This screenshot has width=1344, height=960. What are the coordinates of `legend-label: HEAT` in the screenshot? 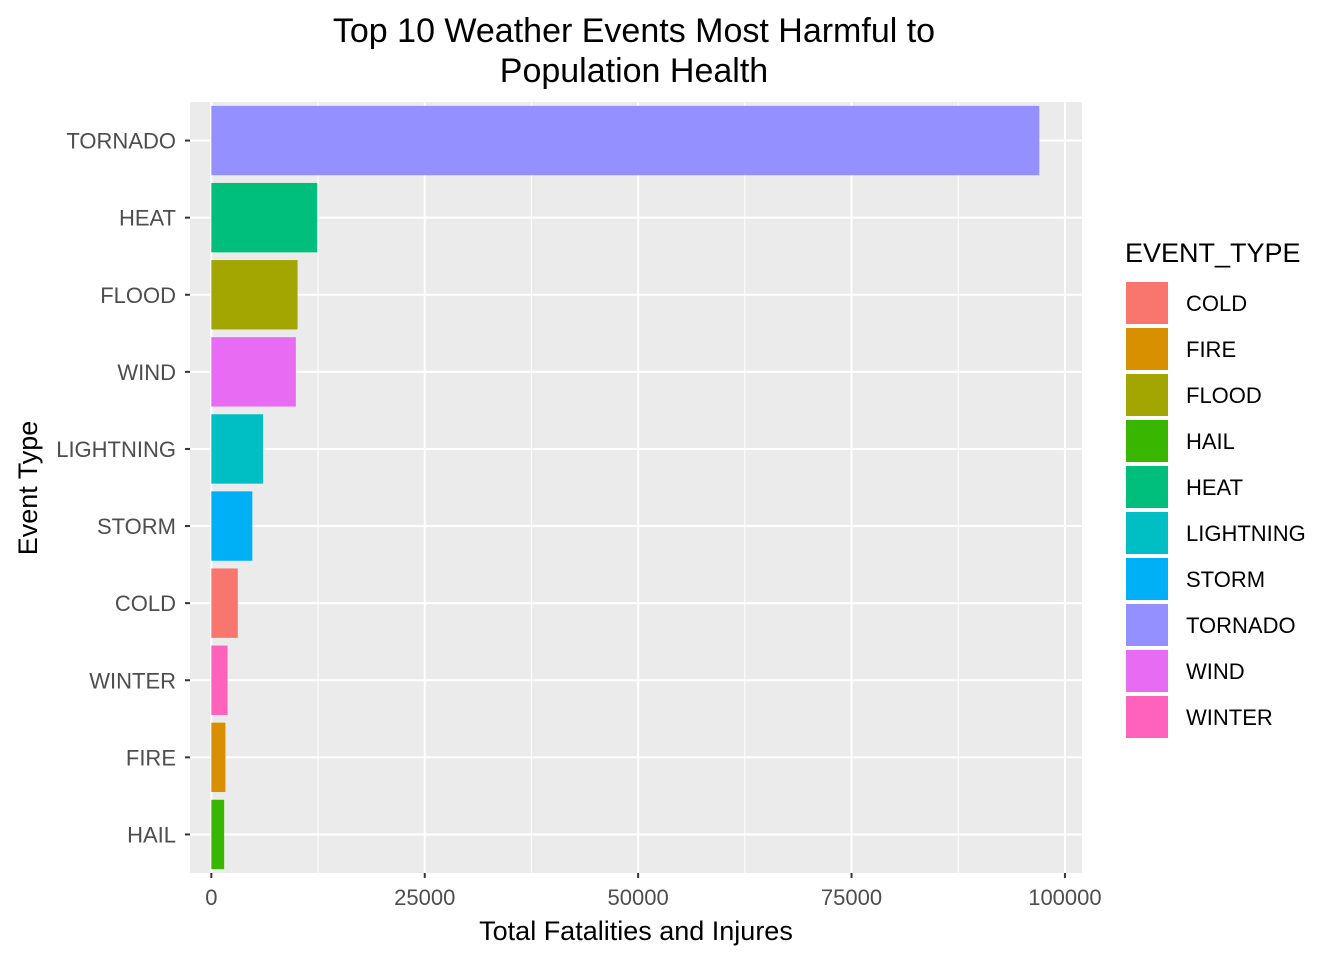 It's located at (1214, 487).